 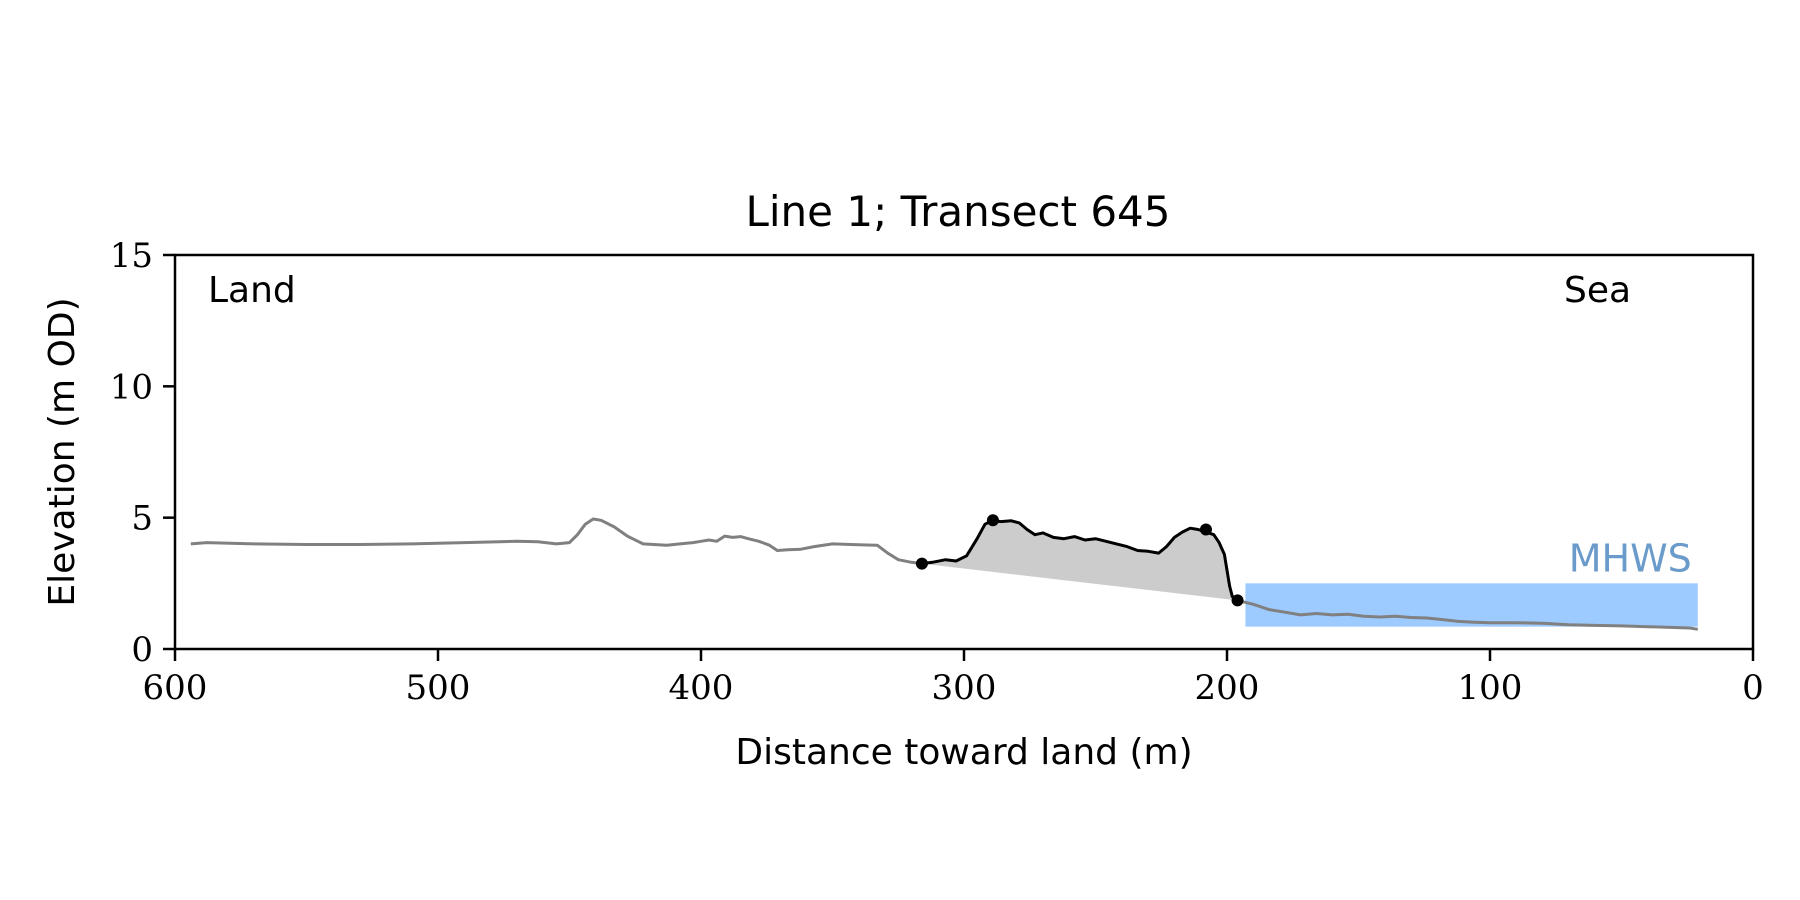 What do you see at coordinates (1597, 290) in the screenshot?
I see `sea-label: Sea` at bounding box center [1597, 290].